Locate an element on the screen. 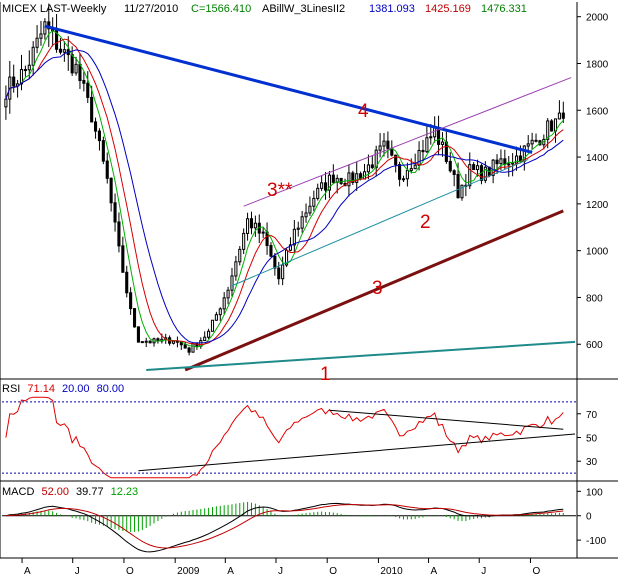 Image resolution: width=618 pixels, height=578 pixels. rsi-panel is located at coordinates (289, 437).